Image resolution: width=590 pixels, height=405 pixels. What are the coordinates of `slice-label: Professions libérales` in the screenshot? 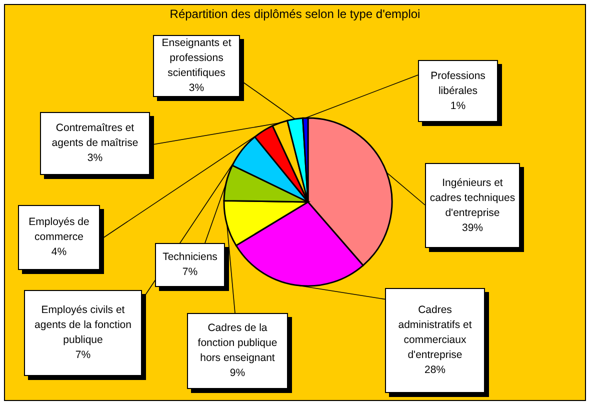 It's located at (458, 83).